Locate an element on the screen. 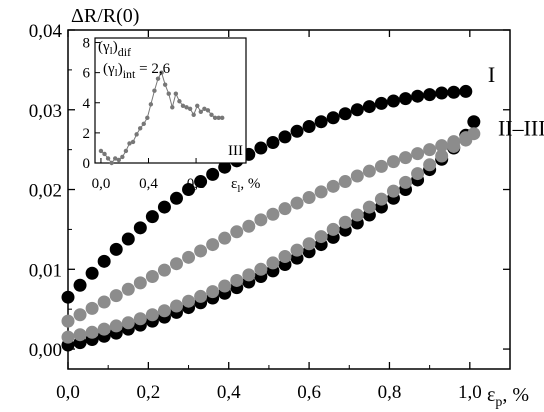 This screenshot has height=412, width=544. inset-y-title-sub-l: l is located at coordinates (111, 51).